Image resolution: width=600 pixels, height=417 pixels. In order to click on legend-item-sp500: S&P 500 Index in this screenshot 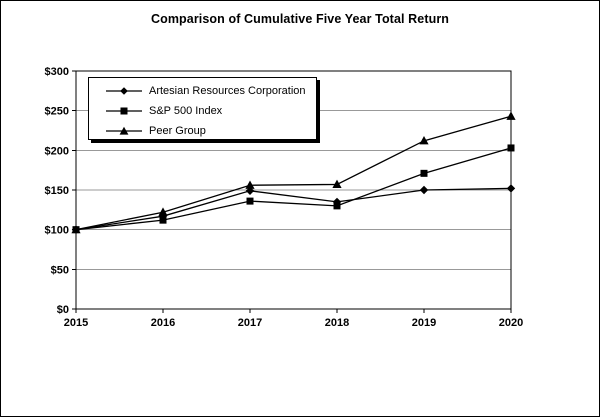, I will do `click(211, 111)`.